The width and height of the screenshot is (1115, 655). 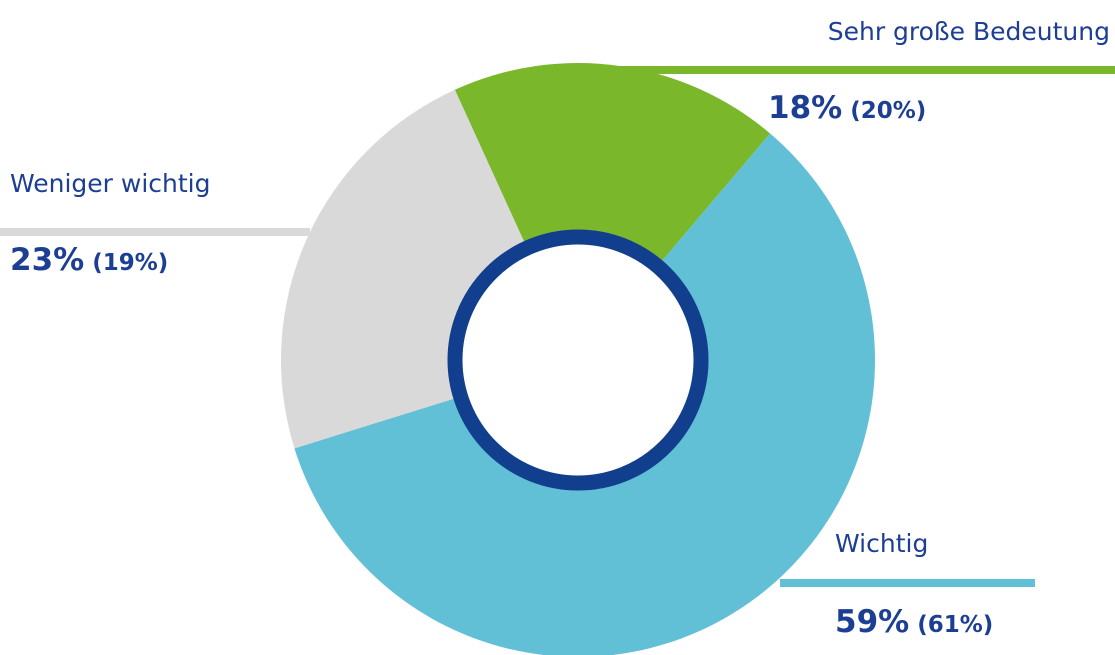 What do you see at coordinates (805, 108) in the screenshot?
I see `value: 18%` at bounding box center [805, 108].